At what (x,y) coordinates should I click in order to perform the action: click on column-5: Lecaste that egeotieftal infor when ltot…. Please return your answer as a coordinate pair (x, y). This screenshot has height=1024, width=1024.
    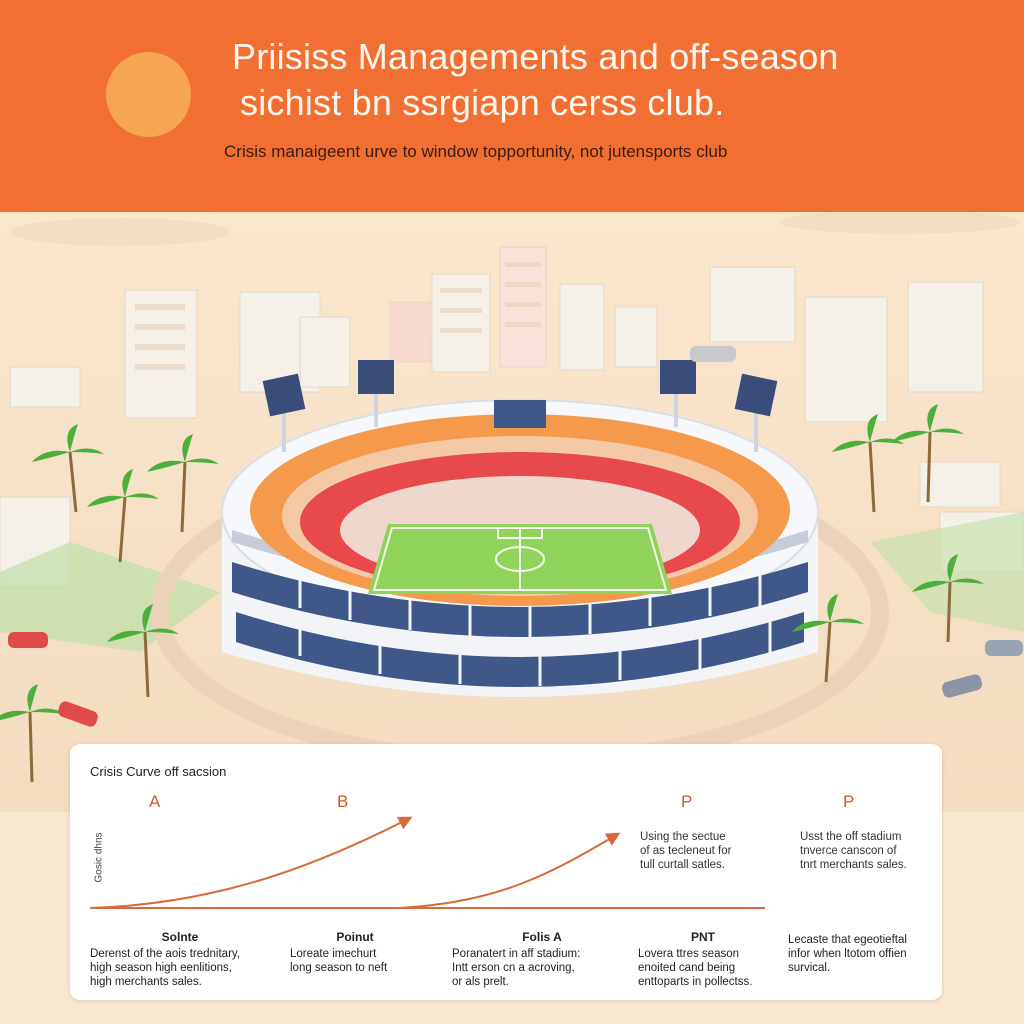
    Looking at the image, I should click on (847, 954).